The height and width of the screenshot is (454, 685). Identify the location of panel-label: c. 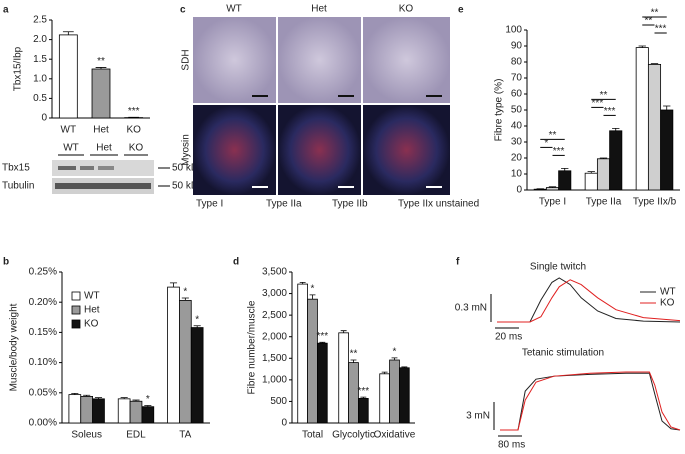
(183, 10).